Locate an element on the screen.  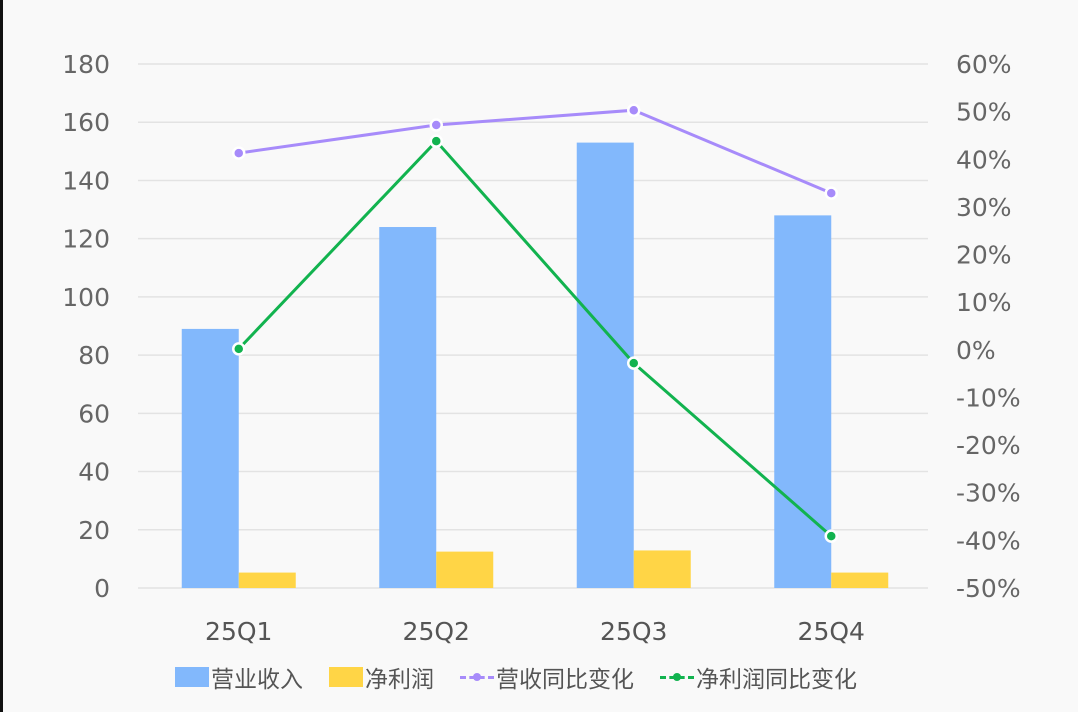
left-axis-tick: 180 is located at coordinates (86, 64).